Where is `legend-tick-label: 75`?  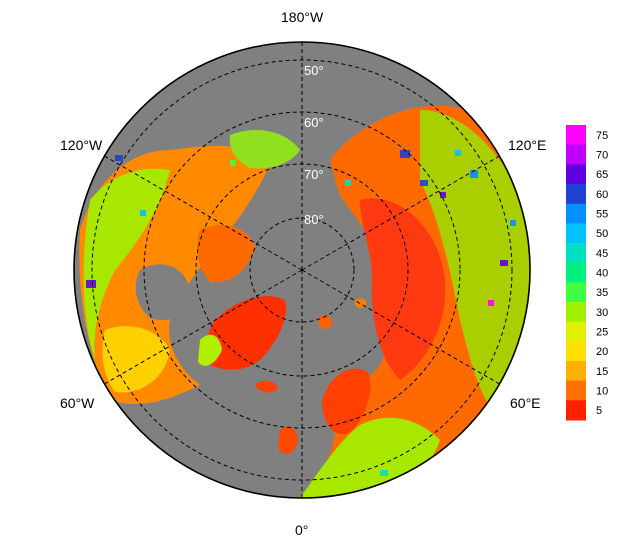
legend-tick-label: 75 is located at coordinates (602, 136).